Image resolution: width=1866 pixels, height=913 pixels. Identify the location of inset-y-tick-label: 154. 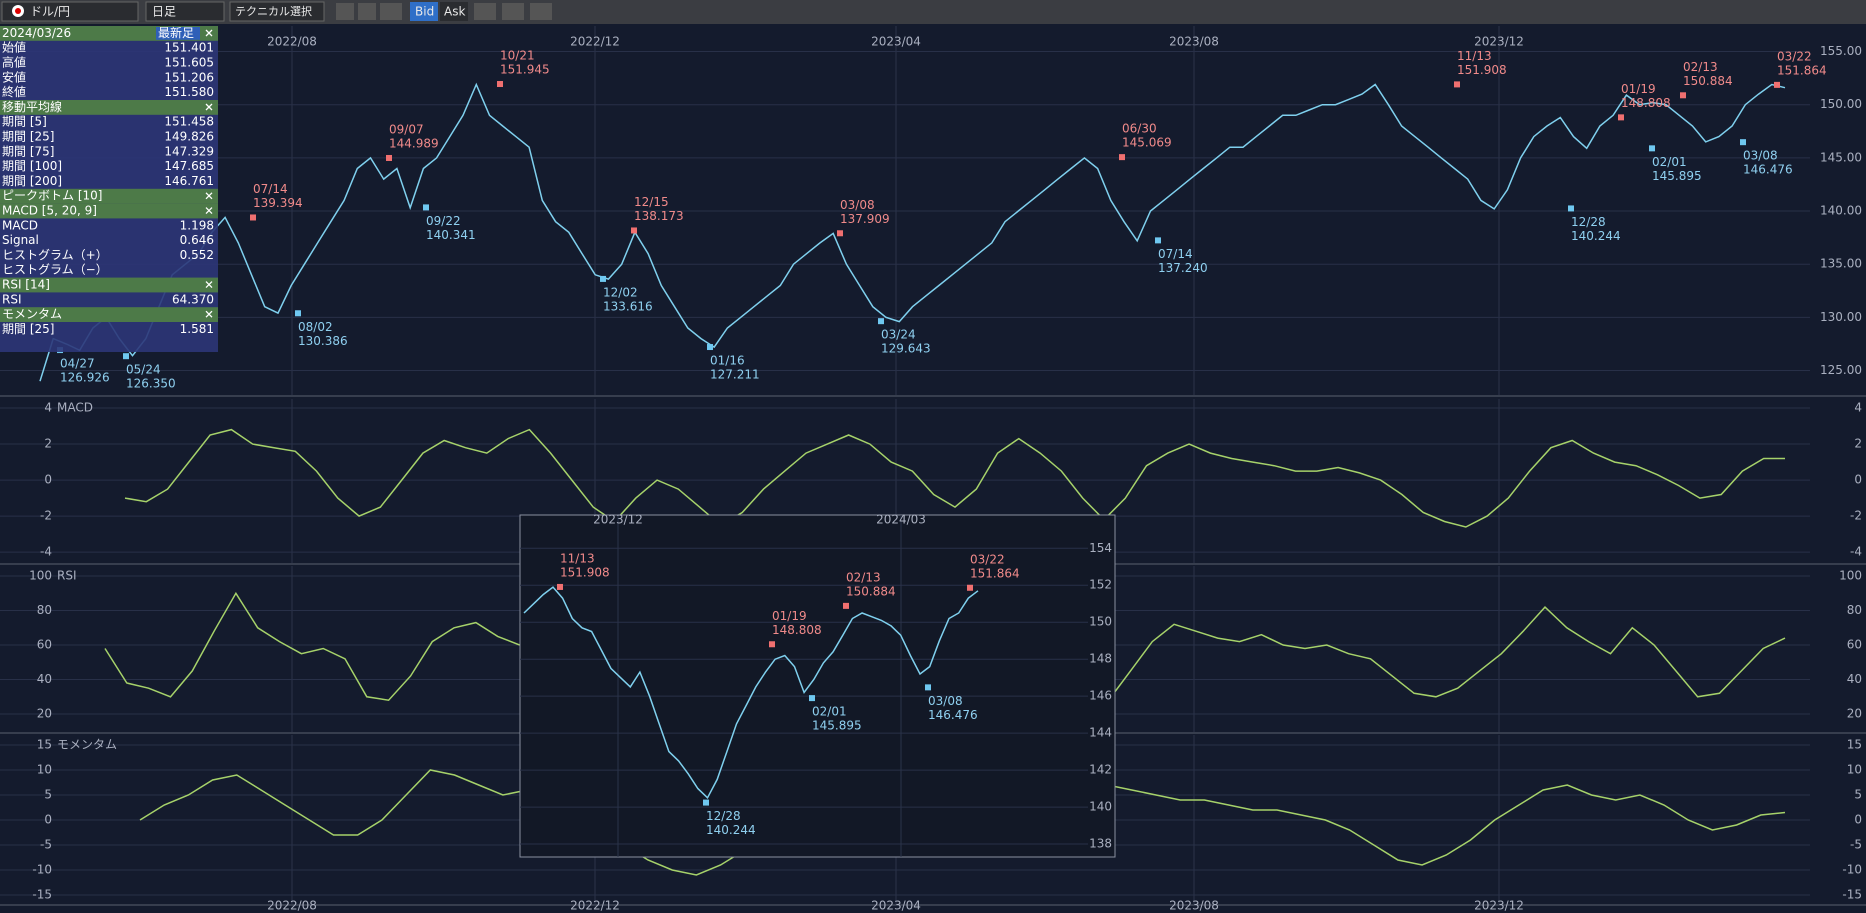
(1100, 548).